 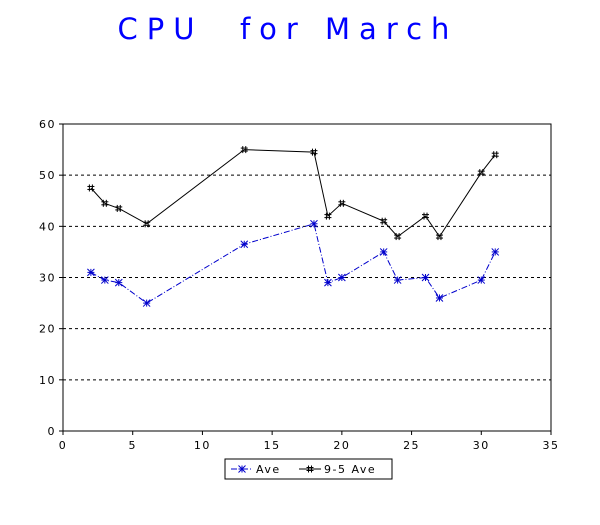 I want to click on chart-title: CPU for March, so click(x=288, y=29).